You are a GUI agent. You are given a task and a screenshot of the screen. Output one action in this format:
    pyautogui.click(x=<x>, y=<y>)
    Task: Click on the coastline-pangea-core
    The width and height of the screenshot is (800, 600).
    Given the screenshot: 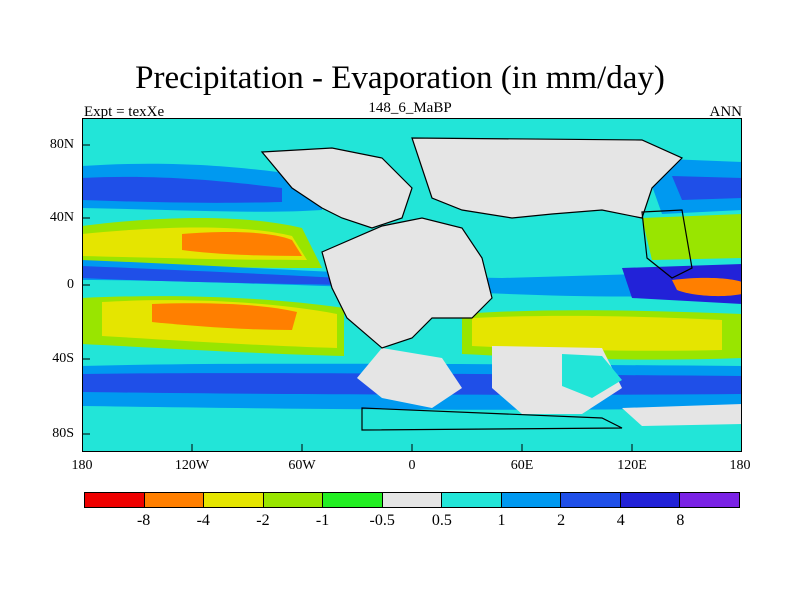 What is the action you would take?
    pyautogui.click(x=407, y=283)
    